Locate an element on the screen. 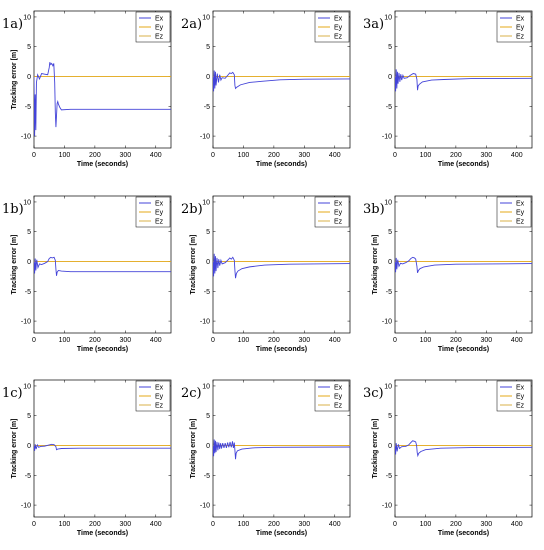  panel-label: 2a) is located at coordinates (191, 24).